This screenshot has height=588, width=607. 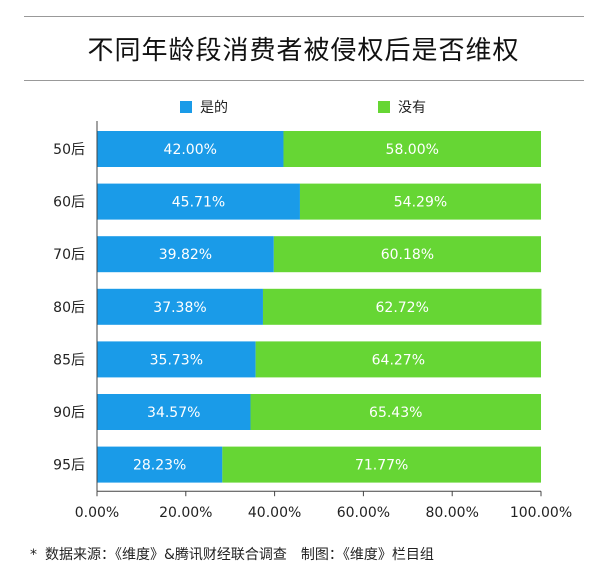 I want to click on footer-text: 数据来源：《维度》&腾讯财经联合调查 制图：《维度》栏目组, so click(x=239, y=555).